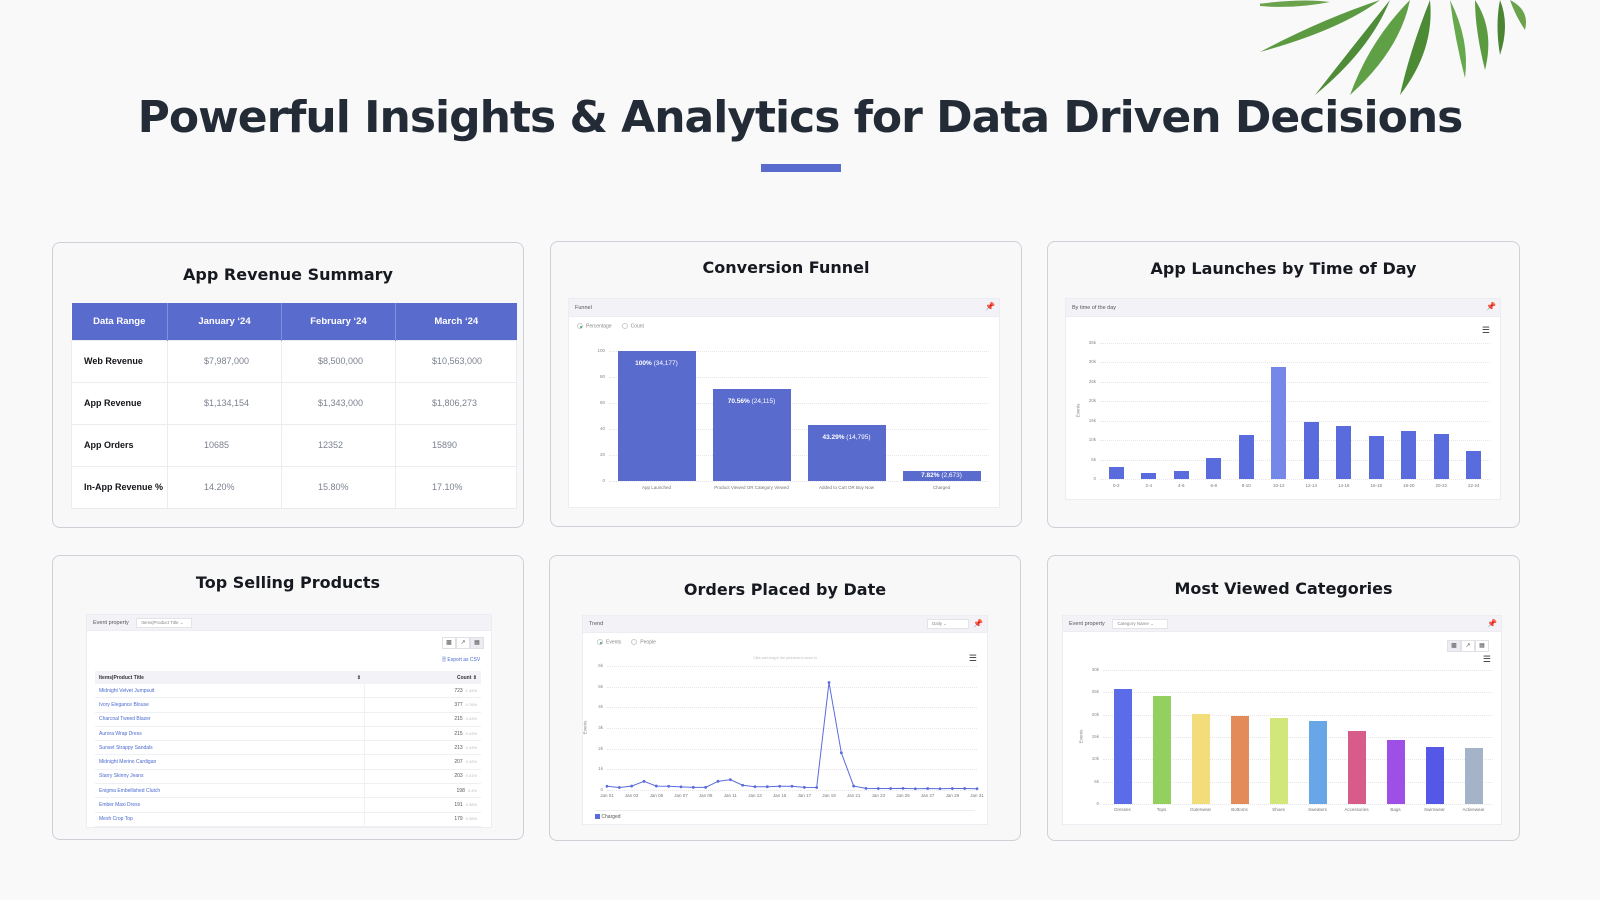  Describe the element at coordinates (230, 691) in the screenshot. I see `product-link: Midnight Velvet Jumpsuit` at that location.